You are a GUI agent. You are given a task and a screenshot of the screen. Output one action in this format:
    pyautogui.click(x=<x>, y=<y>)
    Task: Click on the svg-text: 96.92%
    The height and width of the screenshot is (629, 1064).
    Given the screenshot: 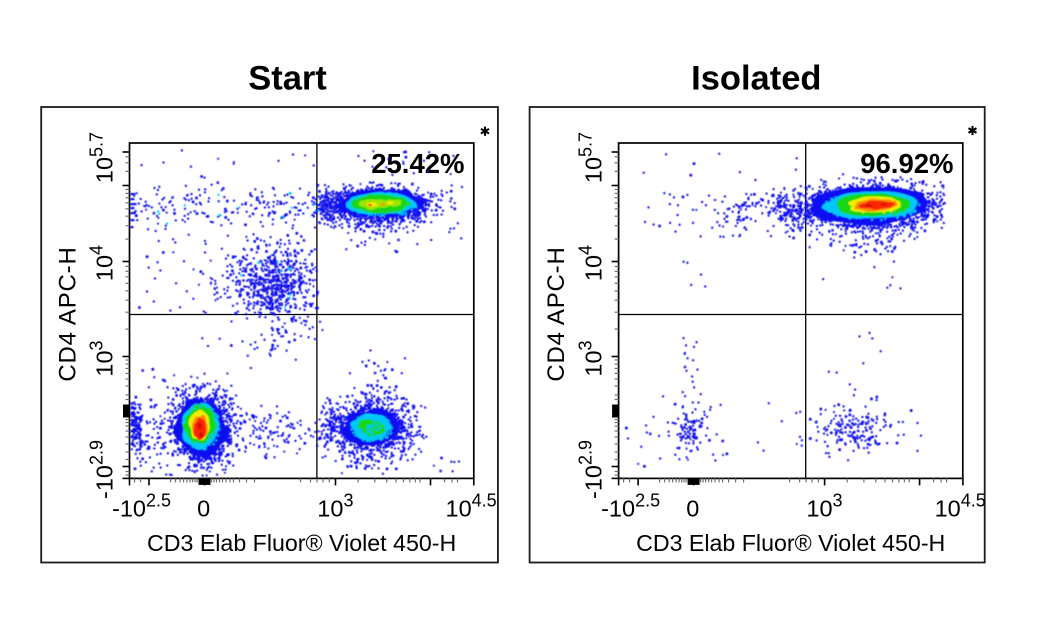 What is the action you would take?
    pyautogui.click(x=906, y=163)
    